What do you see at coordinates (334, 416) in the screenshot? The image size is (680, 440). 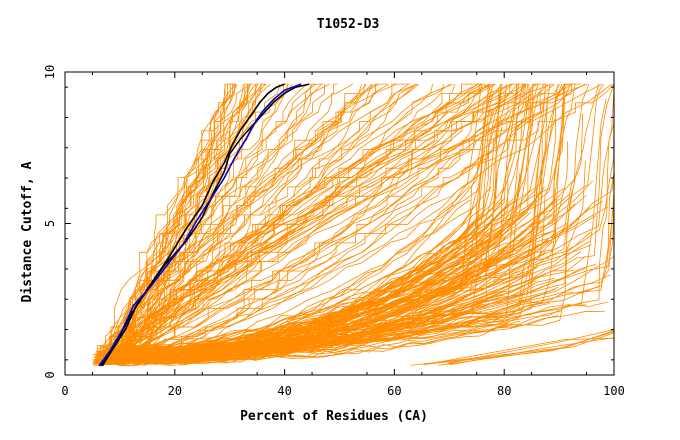 I see `x-axis-label: Percent of Residues (CA)` at bounding box center [334, 416].